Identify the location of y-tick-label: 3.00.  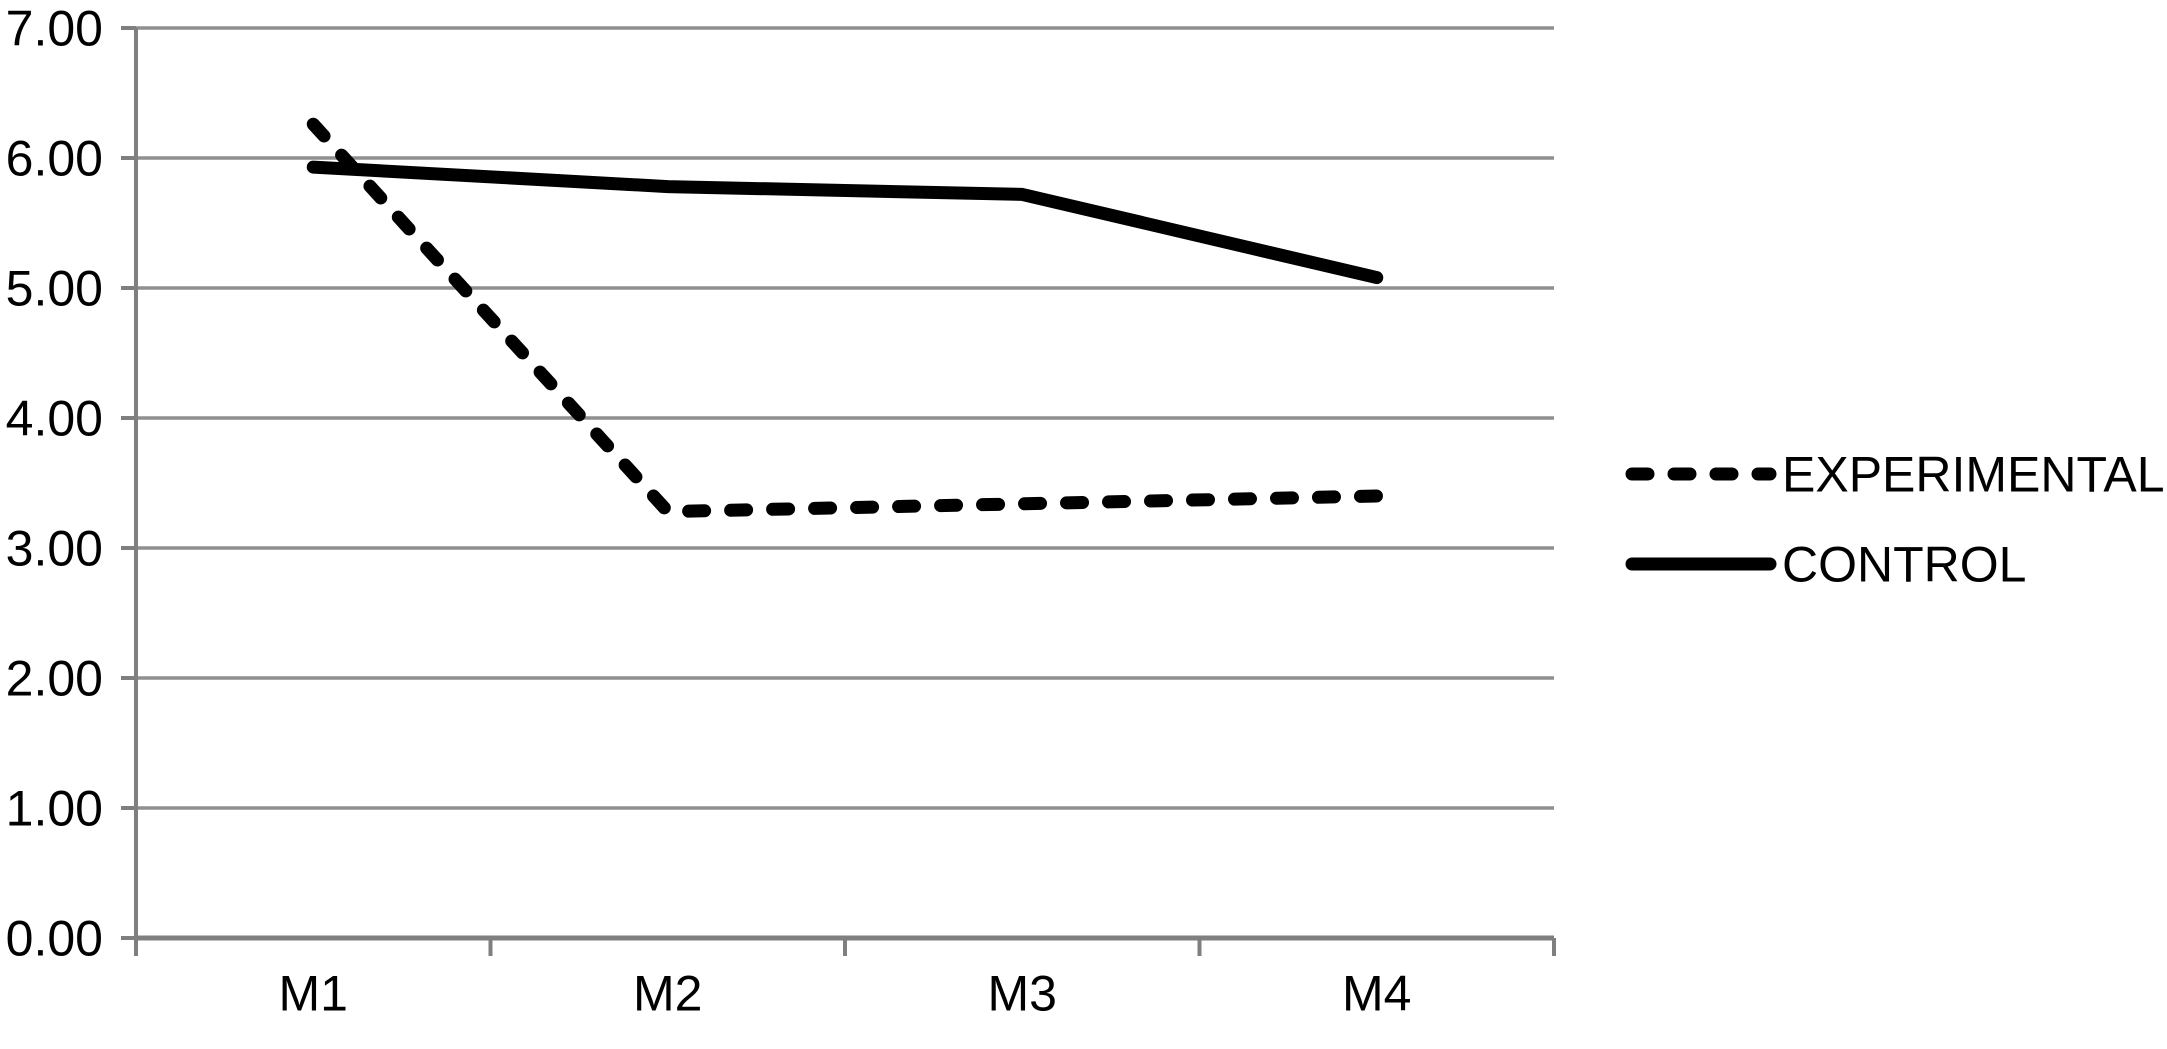
(54, 549).